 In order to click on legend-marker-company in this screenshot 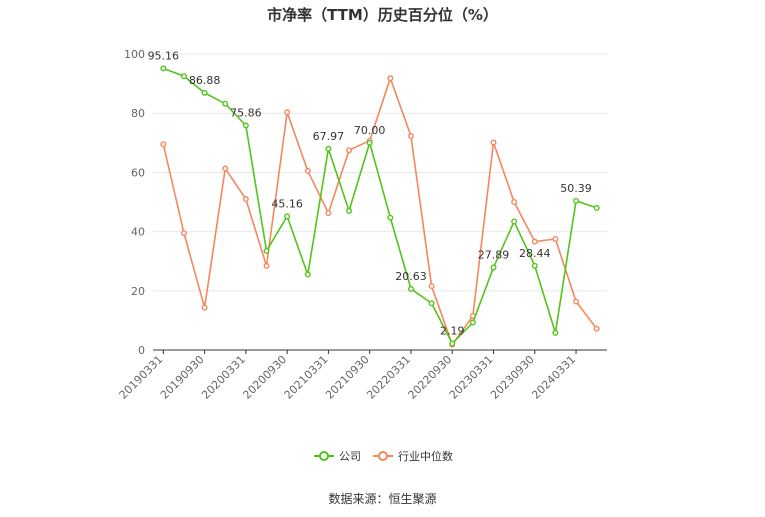, I will do `click(324, 456)`.